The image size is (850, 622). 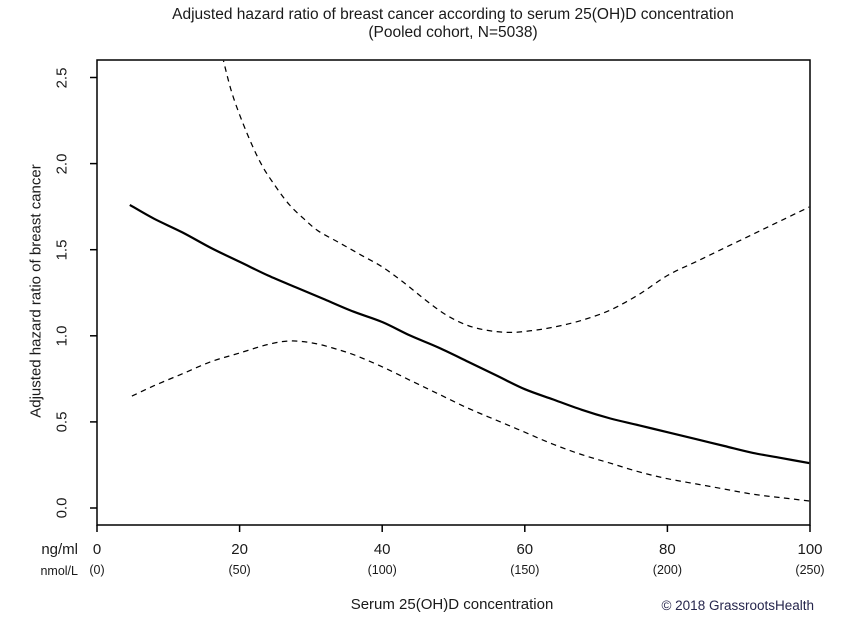 What do you see at coordinates (59, 571) in the screenshot?
I see `x-unit-secondary-label: nmol/L` at bounding box center [59, 571].